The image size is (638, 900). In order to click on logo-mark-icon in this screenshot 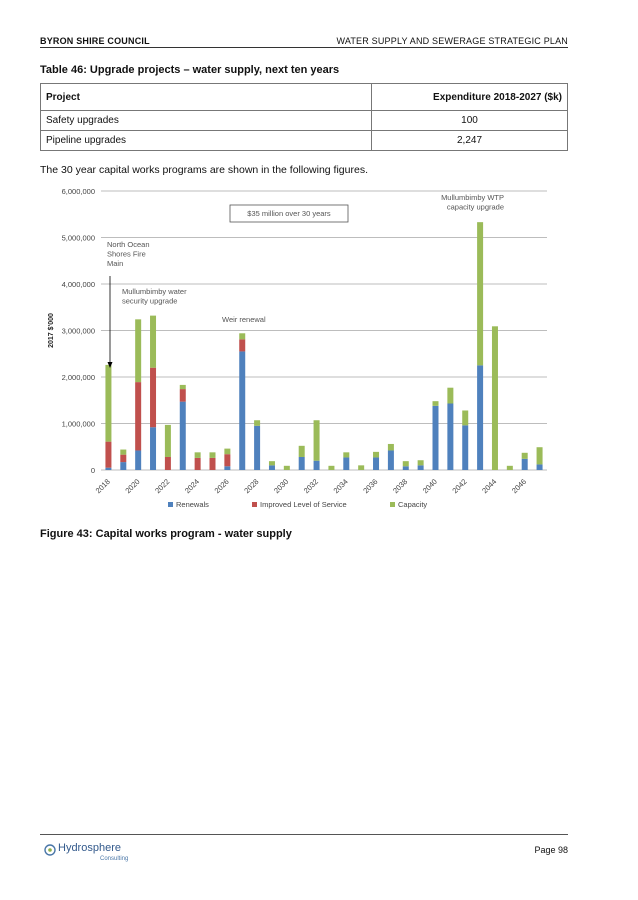, I will do `click(50, 850)`.